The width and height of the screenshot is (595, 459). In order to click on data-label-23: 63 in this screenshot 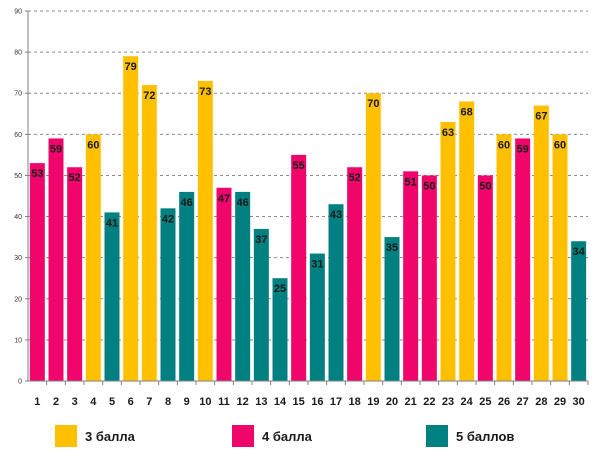, I will do `click(448, 133)`.